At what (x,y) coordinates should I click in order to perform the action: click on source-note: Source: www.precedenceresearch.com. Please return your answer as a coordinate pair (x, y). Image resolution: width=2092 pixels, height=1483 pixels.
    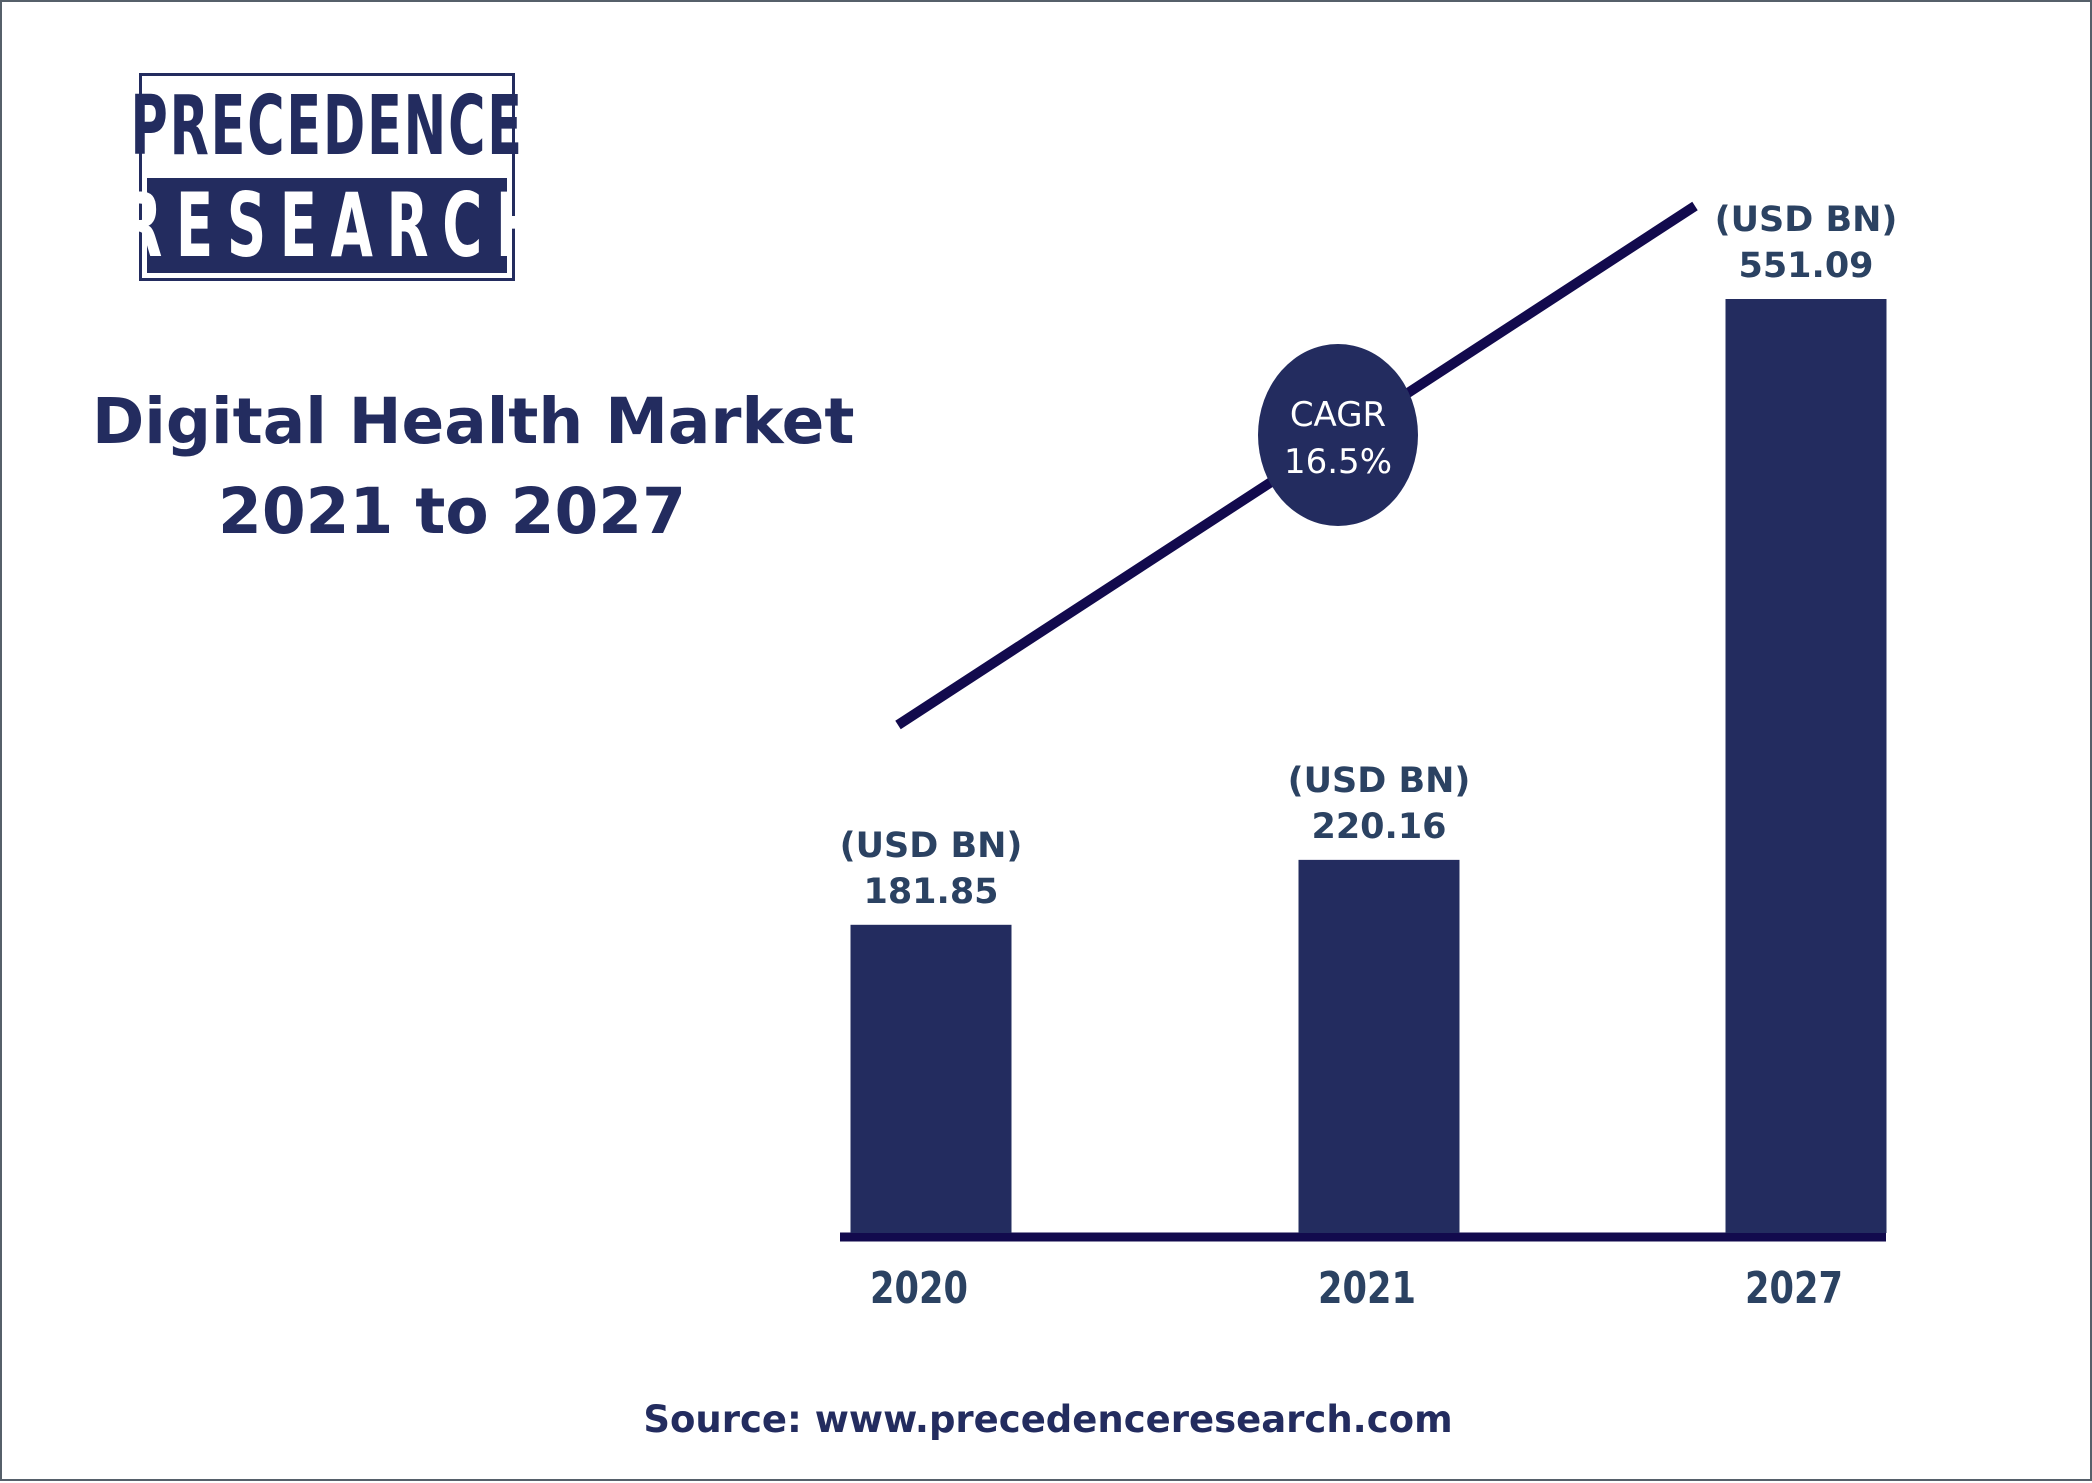
    Looking at the image, I should click on (1048, 1419).